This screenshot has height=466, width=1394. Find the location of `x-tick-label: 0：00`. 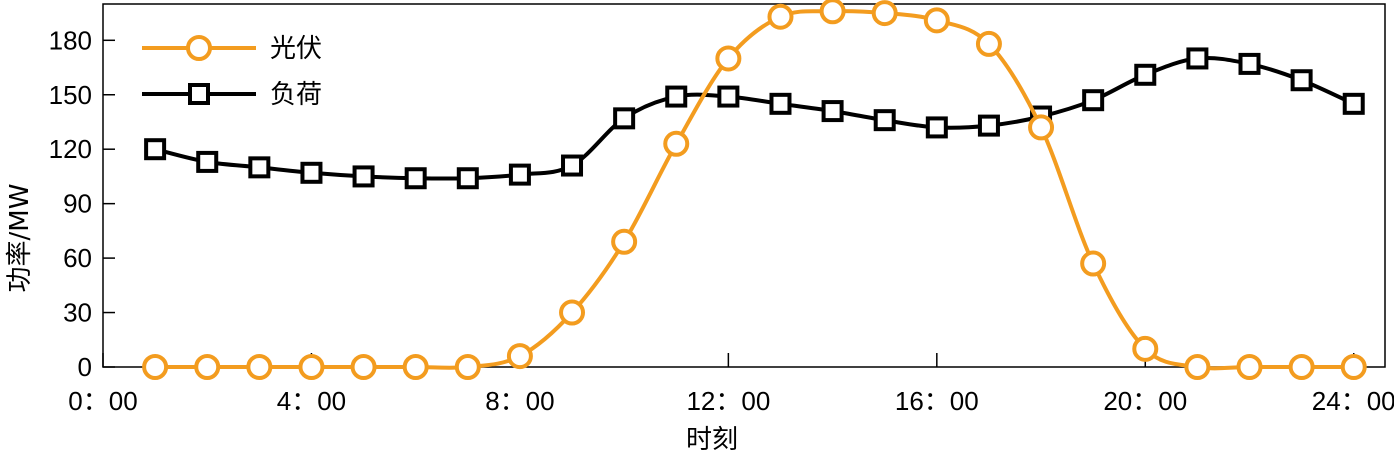

x-tick-label: 0：00 is located at coordinates (102, 401).